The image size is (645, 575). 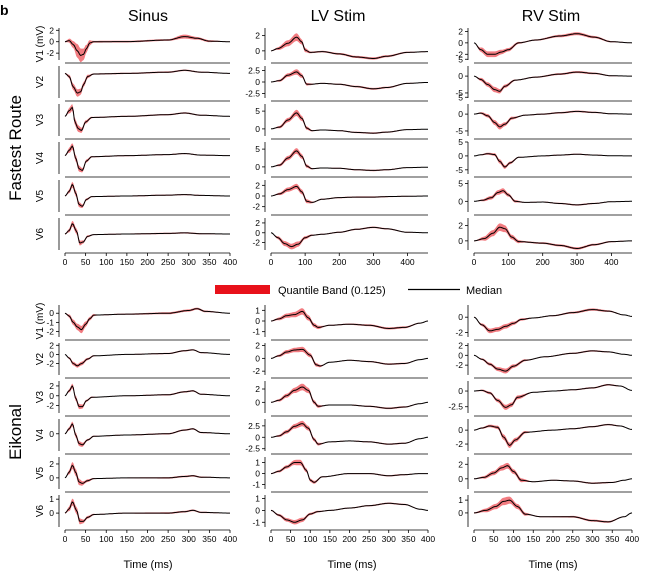 What do you see at coordinates (254, 71) in the screenshot?
I see `y-tick-label: 2.5` at bounding box center [254, 71].